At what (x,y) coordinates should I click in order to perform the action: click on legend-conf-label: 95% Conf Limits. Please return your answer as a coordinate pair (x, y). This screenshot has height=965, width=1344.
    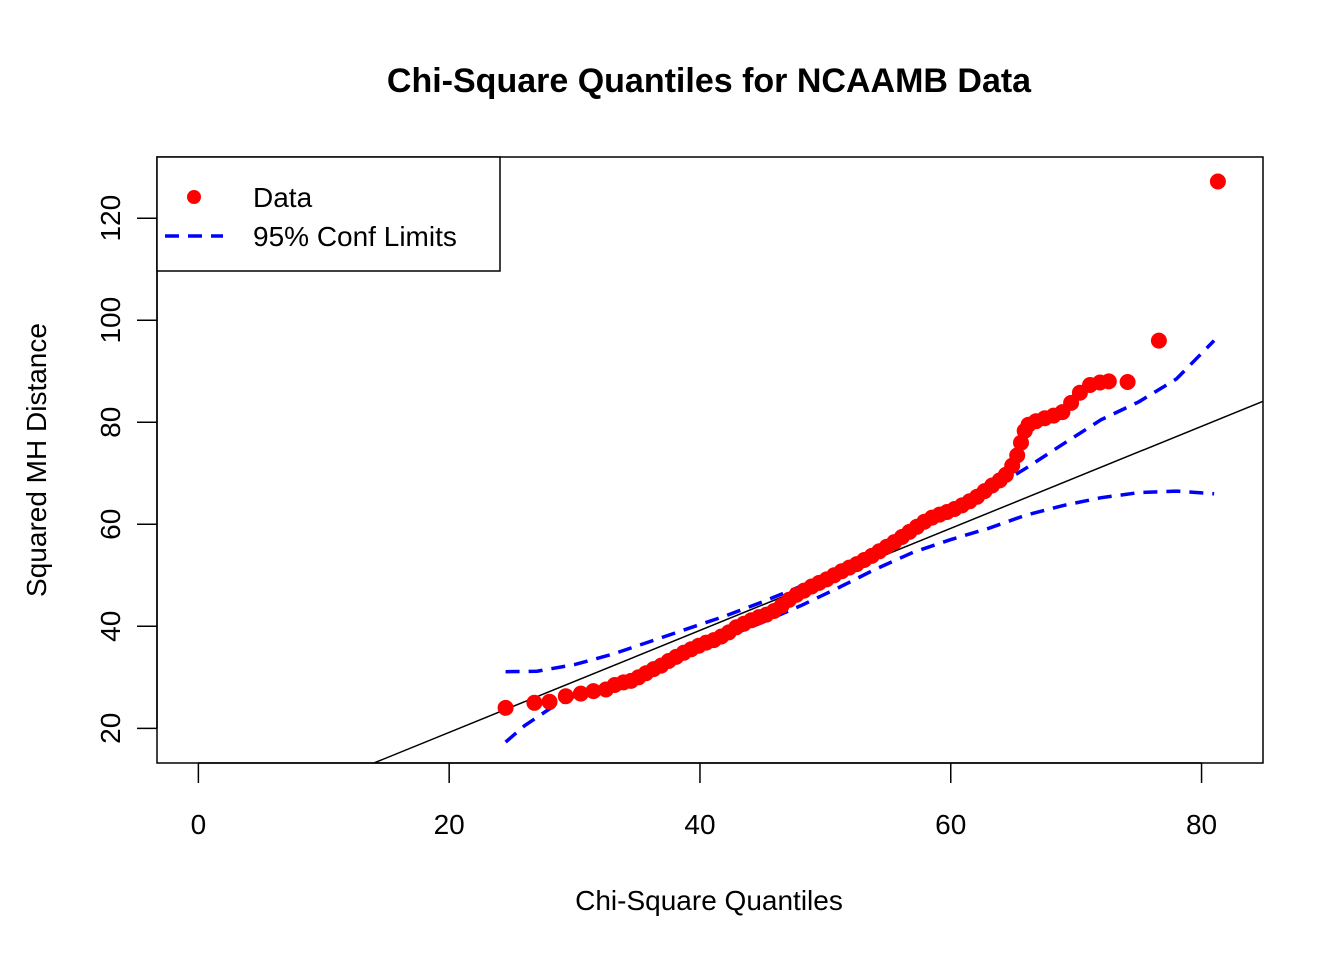
    Looking at the image, I should click on (355, 236).